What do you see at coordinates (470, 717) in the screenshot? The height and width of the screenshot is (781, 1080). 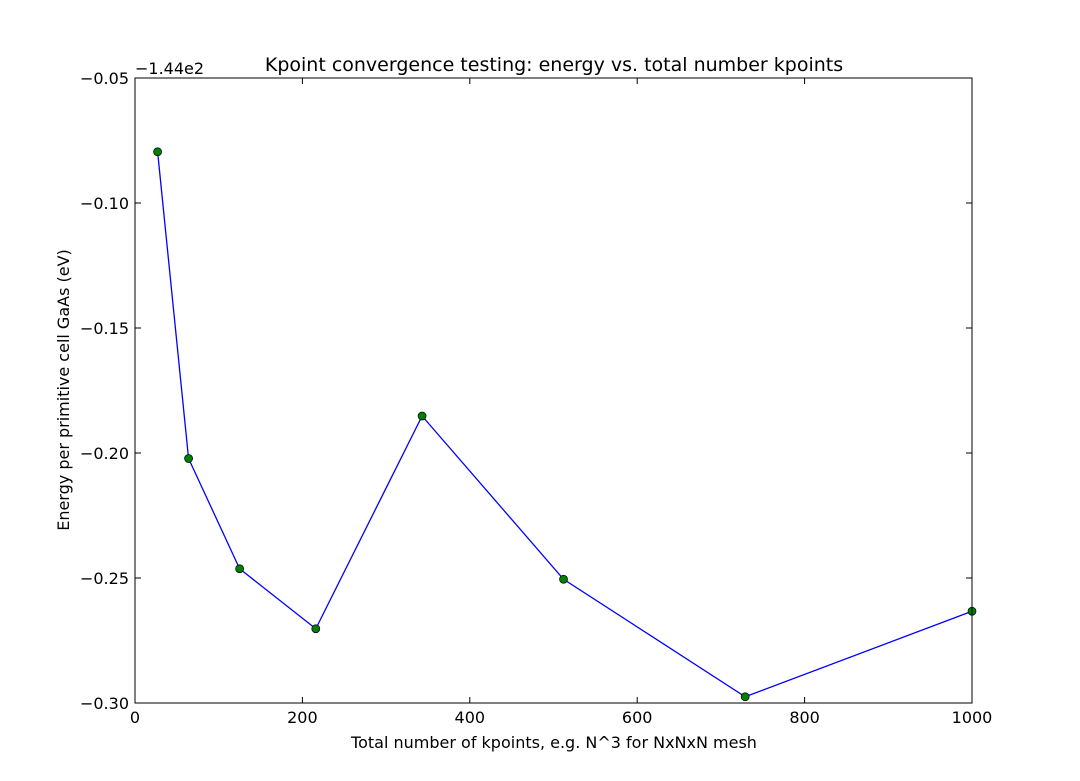 I see `x-tick-label: 400` at bounding box center [470, 717].